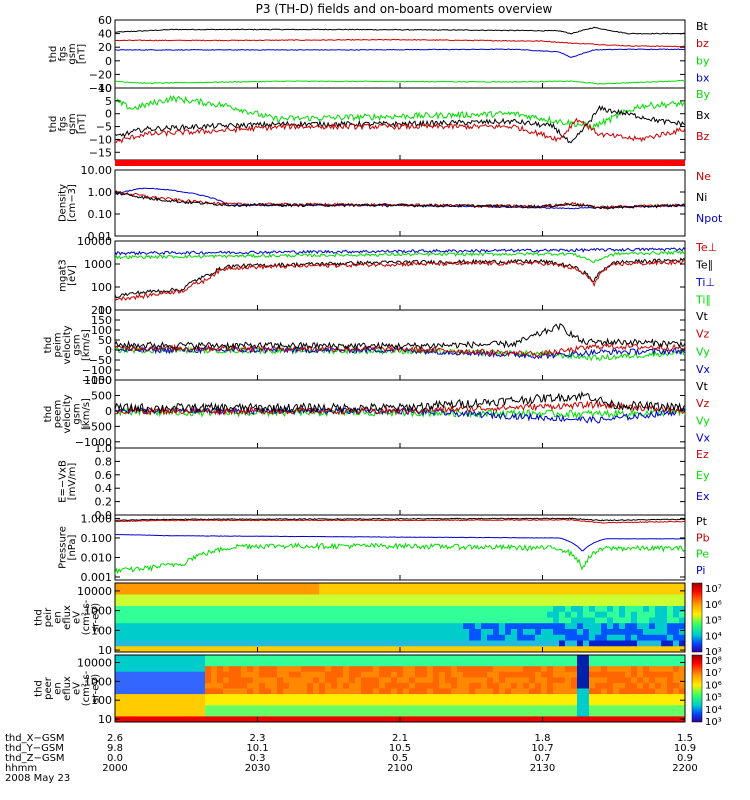 Image resolution: width=750 pixels, height=800 pixels. I want to click on y-axis-label: en, so click(58, 688).